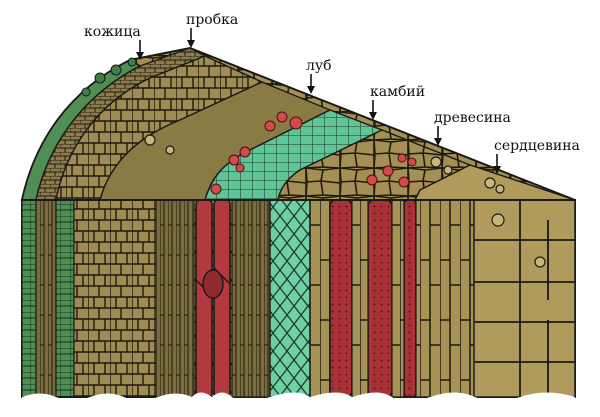 The width and height of the screenshot is (600, 417). I want to click on sieve-cells-top, so click(313, 153).